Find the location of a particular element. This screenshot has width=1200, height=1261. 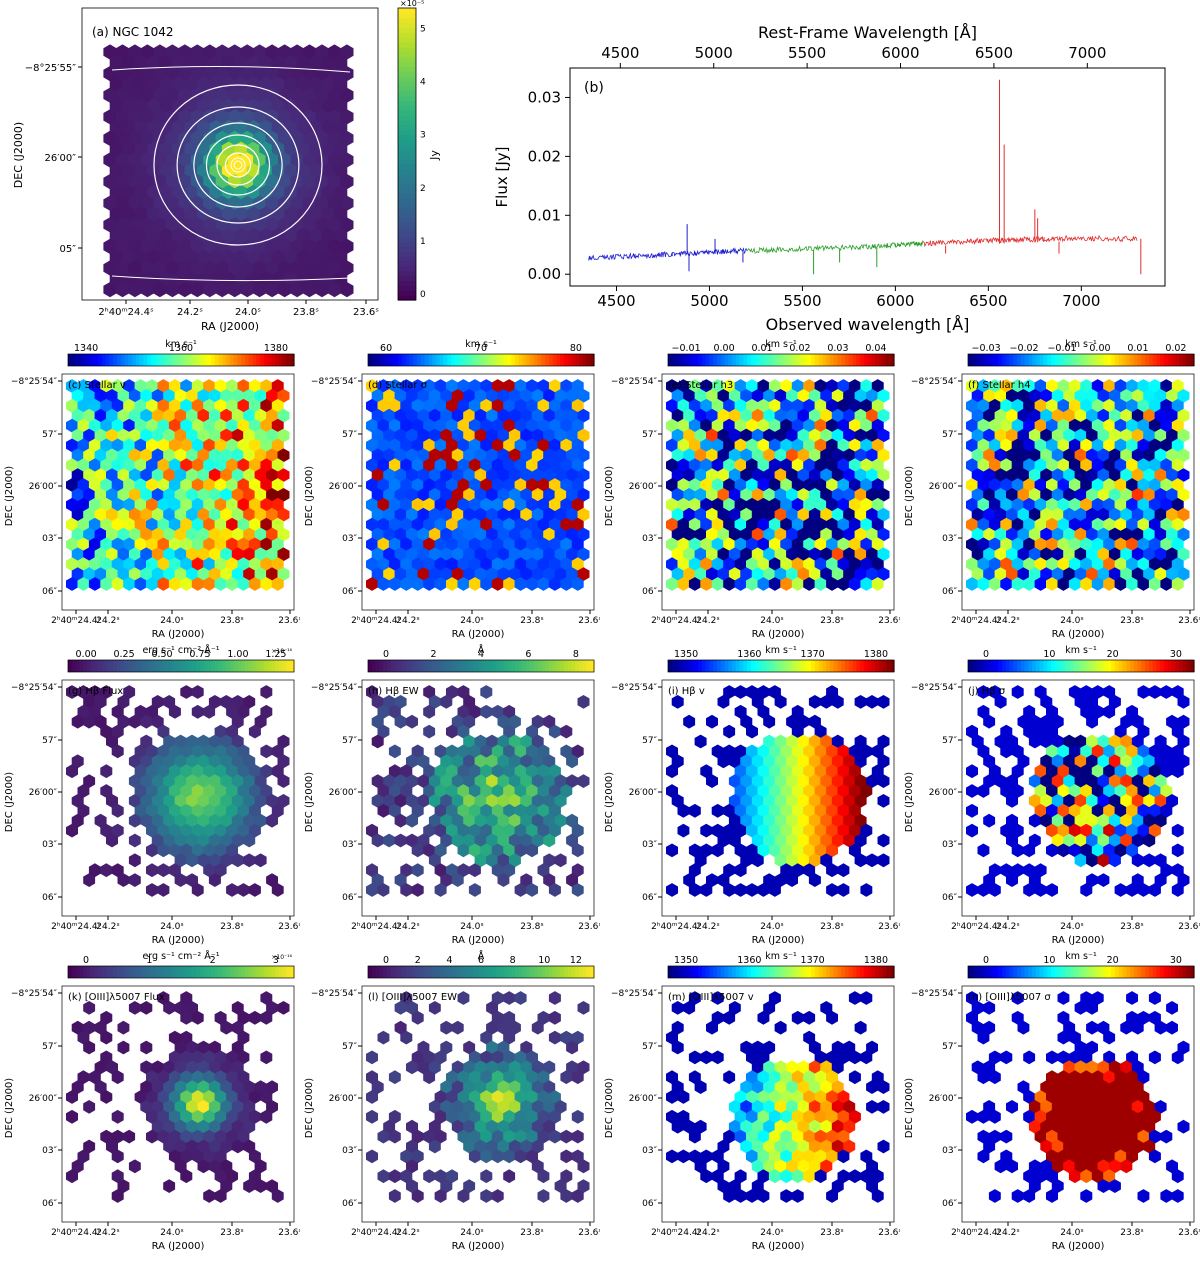

colorbar-tick-label: 0.50 is located at coordinates (161, 654).